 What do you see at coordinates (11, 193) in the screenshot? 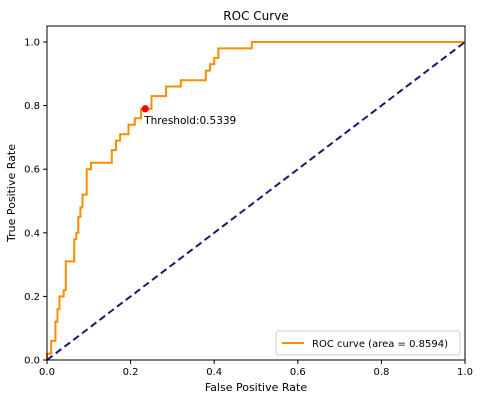
I see `y-axis-title: True Positive Rate` at bounding box center [11, 193].